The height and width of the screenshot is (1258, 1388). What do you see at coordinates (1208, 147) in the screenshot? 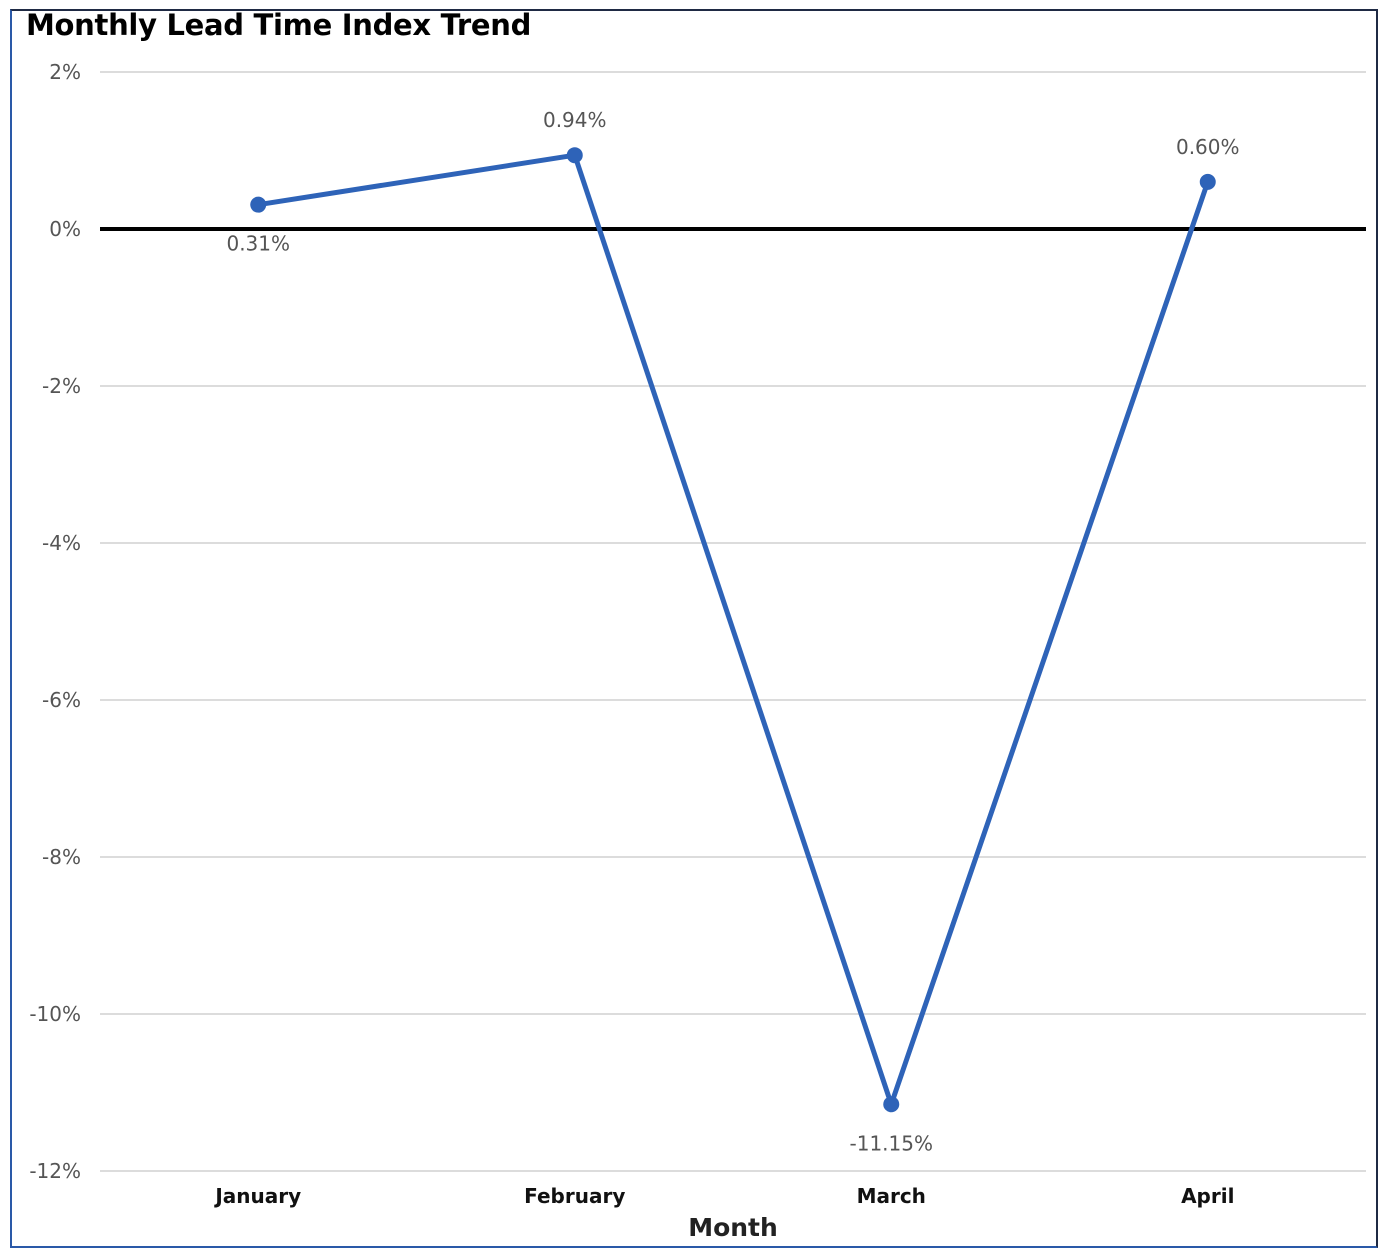
I see `data-label: 0.60%` at bounding box center [1208, 147].